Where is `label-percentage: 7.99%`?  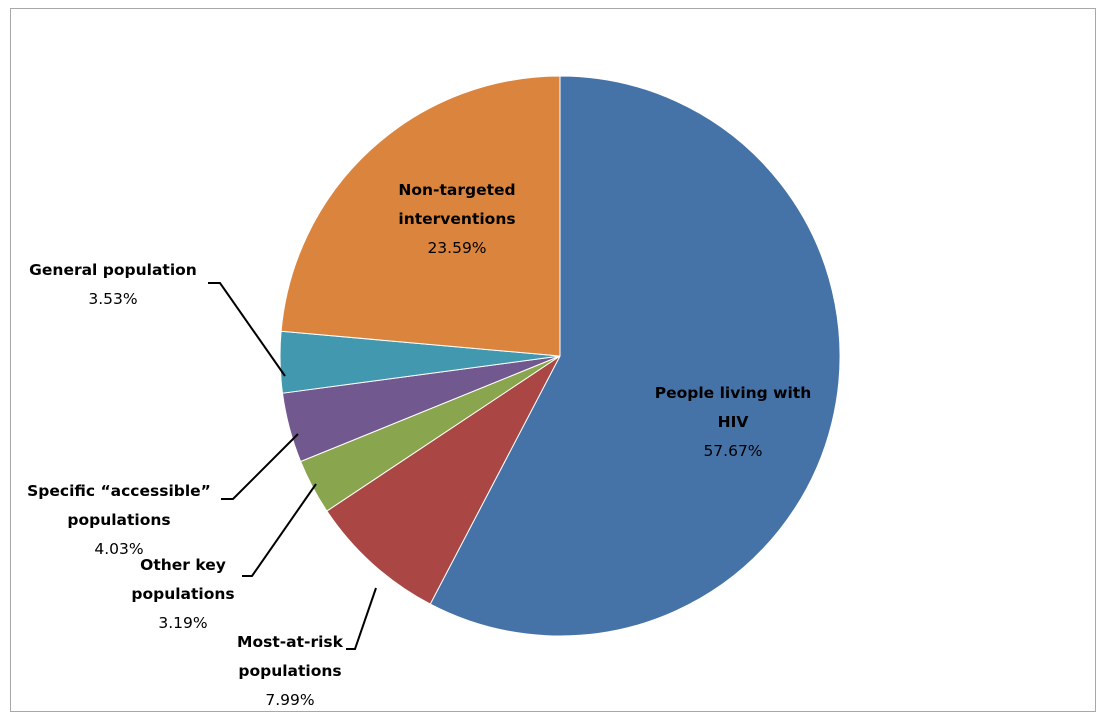 label-percentage: 7.99% is located at coordinates (289, 700).